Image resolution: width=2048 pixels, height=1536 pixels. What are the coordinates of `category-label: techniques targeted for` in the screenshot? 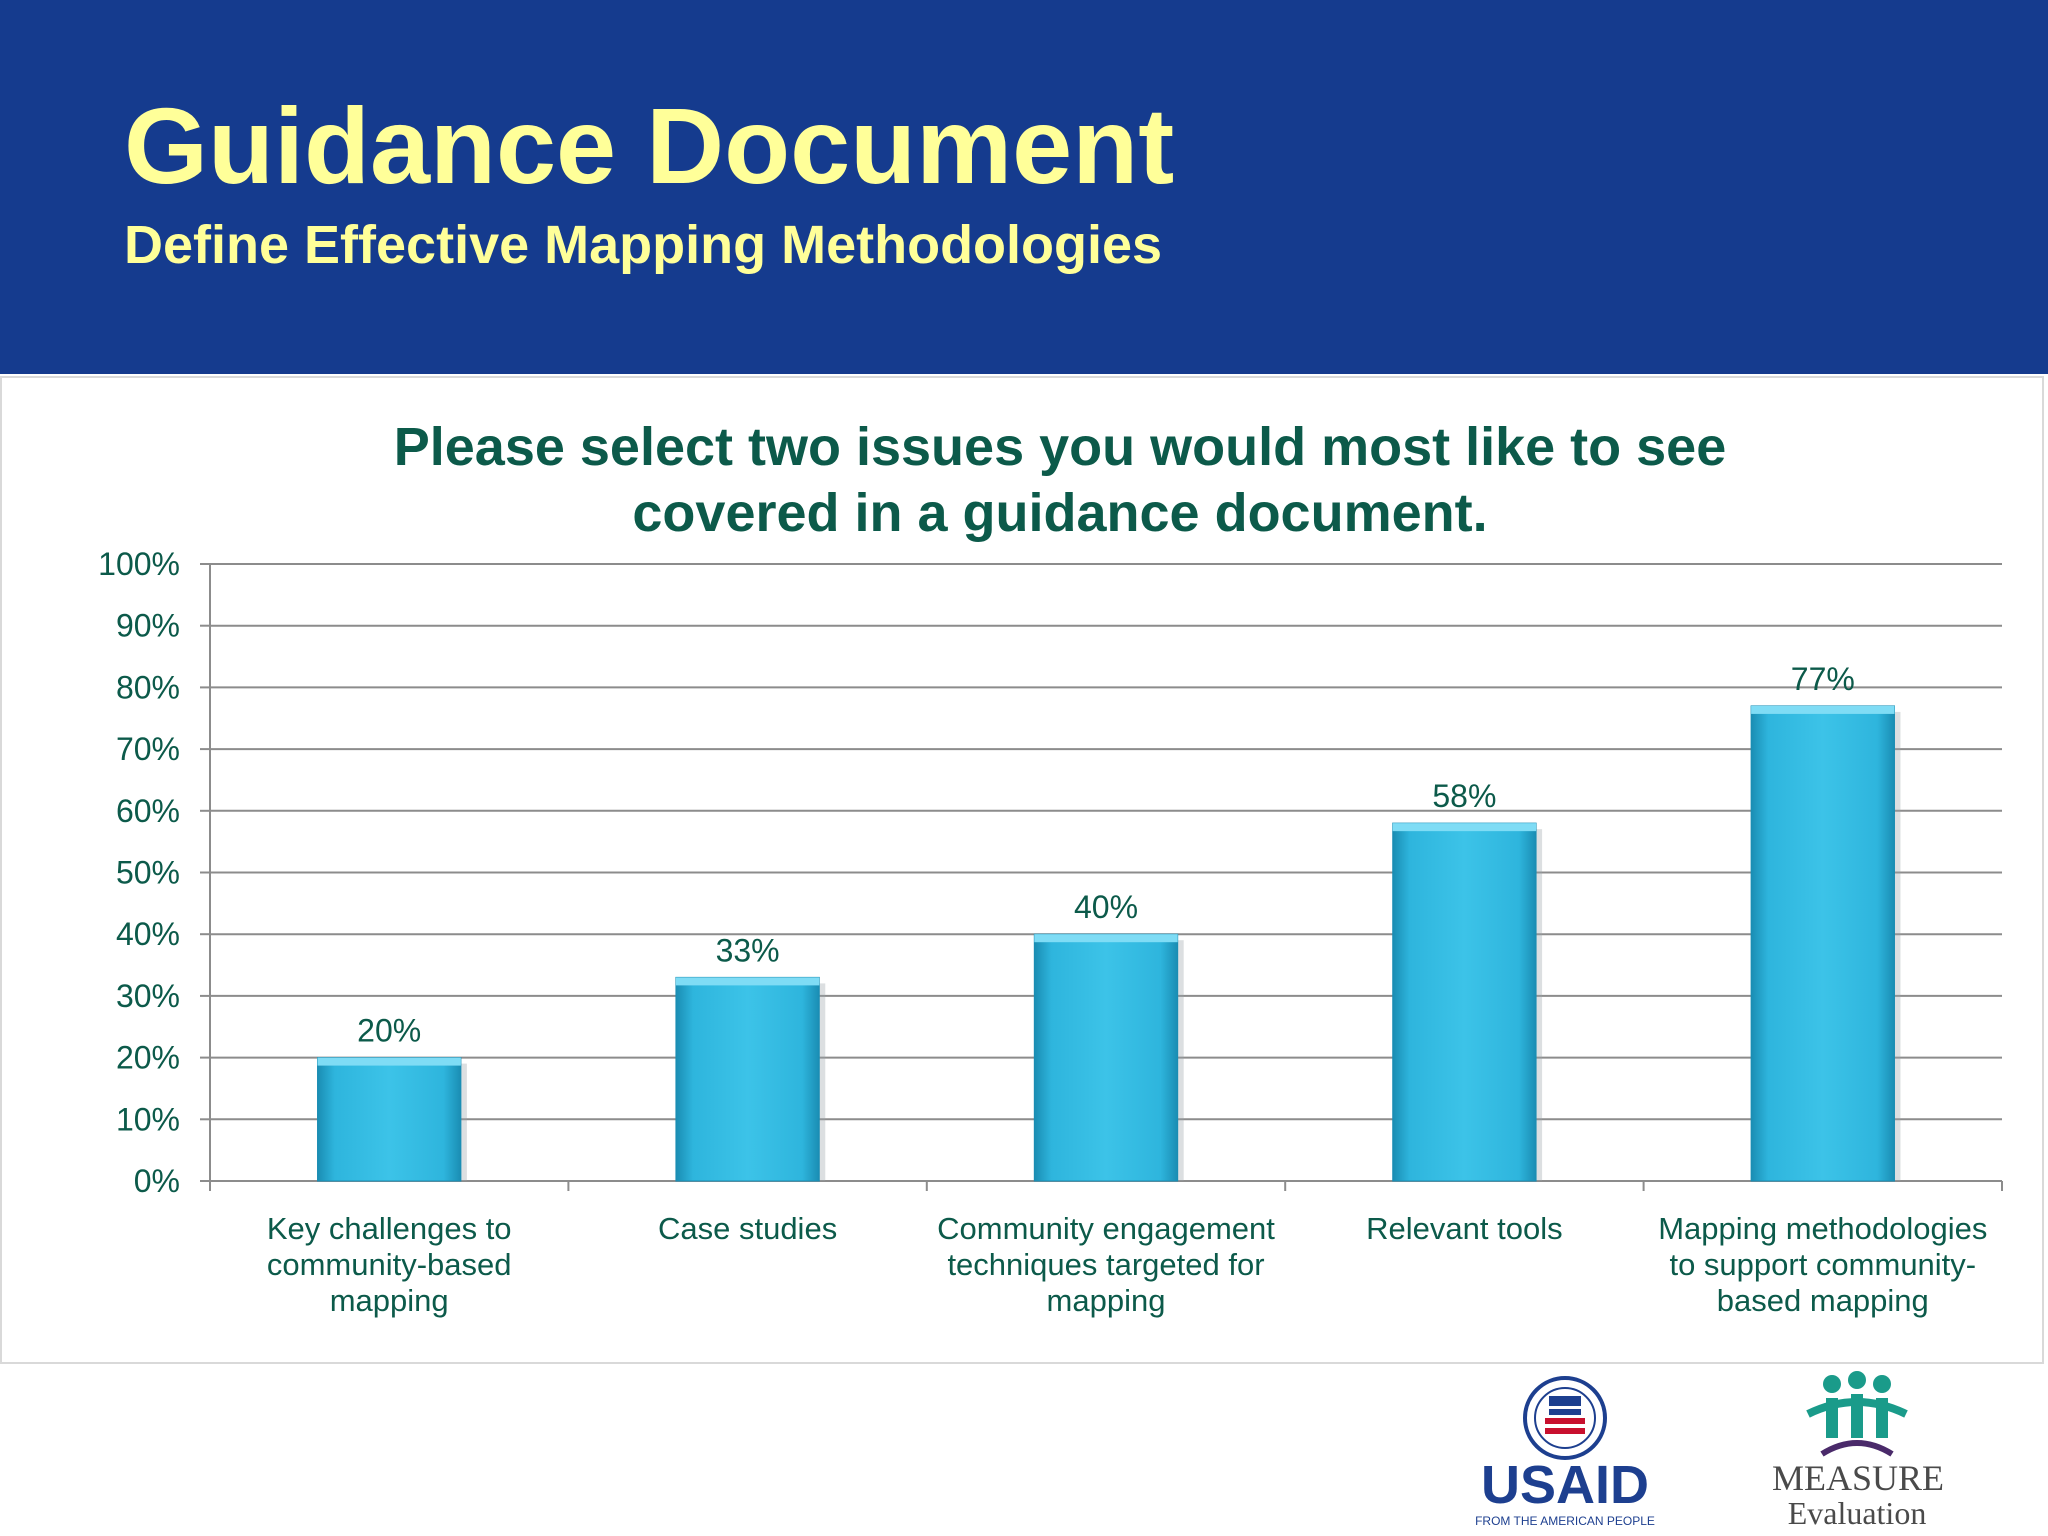 It's located at (1105, 1264).